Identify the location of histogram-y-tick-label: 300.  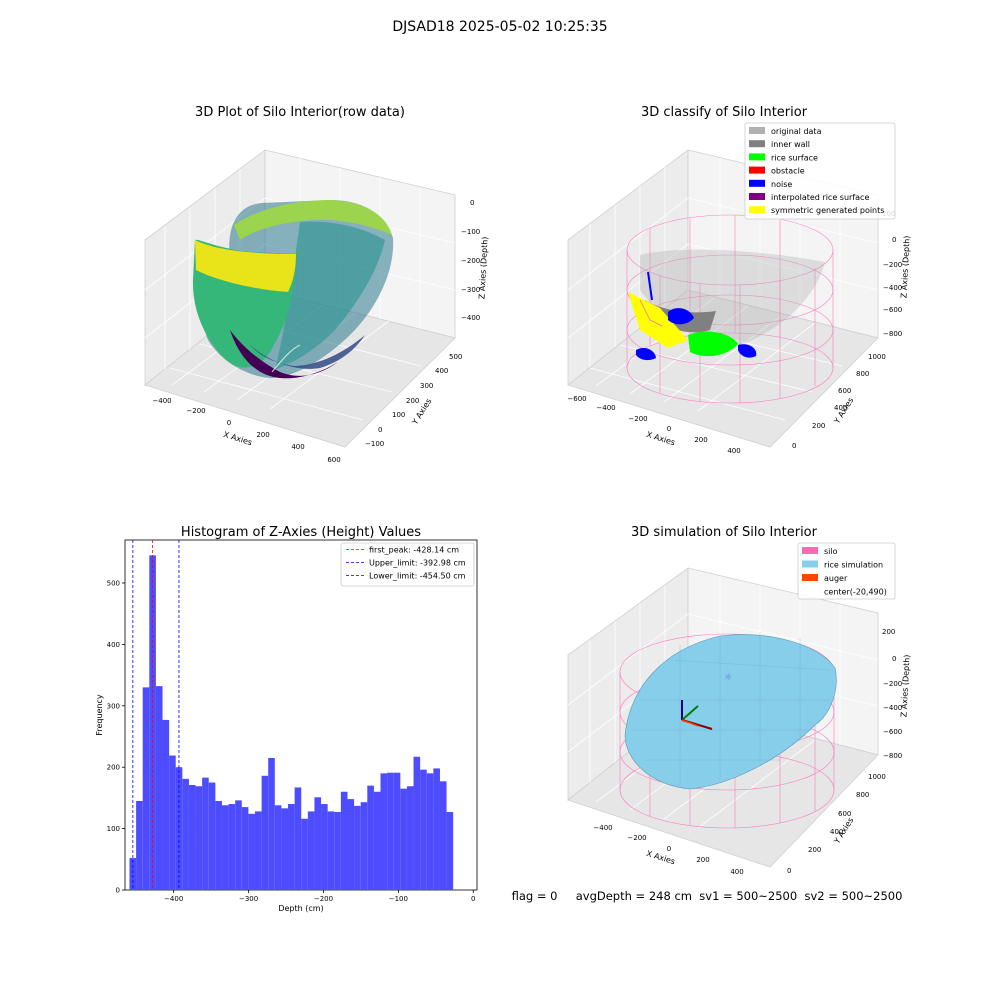
(113, 706).